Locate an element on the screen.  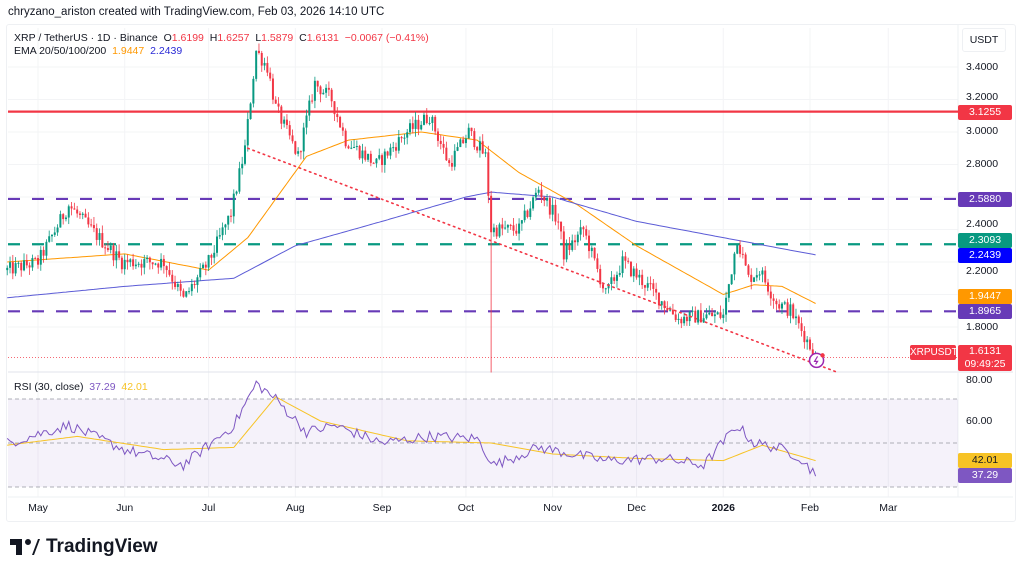
price-tick: 2.4000 is located at coordinates (982, 224).